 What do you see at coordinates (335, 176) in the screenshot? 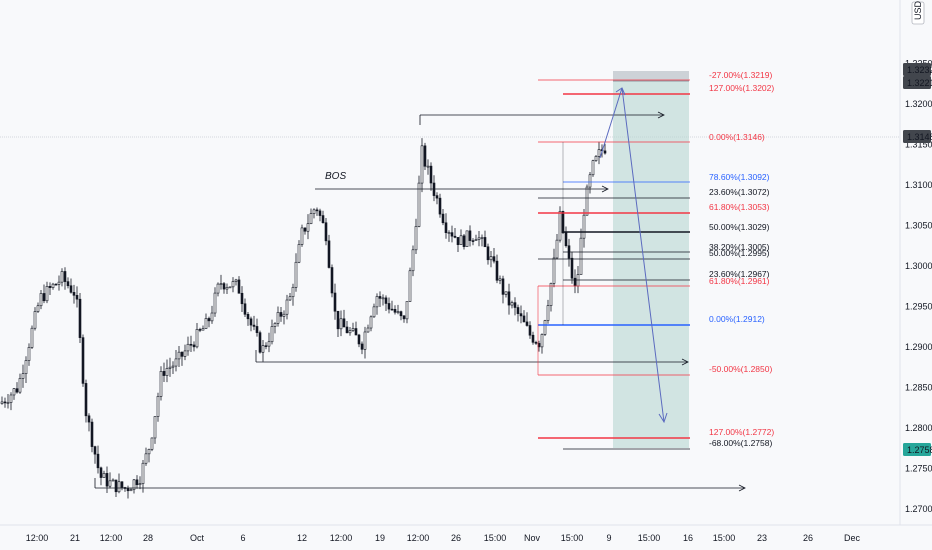
I see `bos-label: BOS` at bounding box center [335, 176].